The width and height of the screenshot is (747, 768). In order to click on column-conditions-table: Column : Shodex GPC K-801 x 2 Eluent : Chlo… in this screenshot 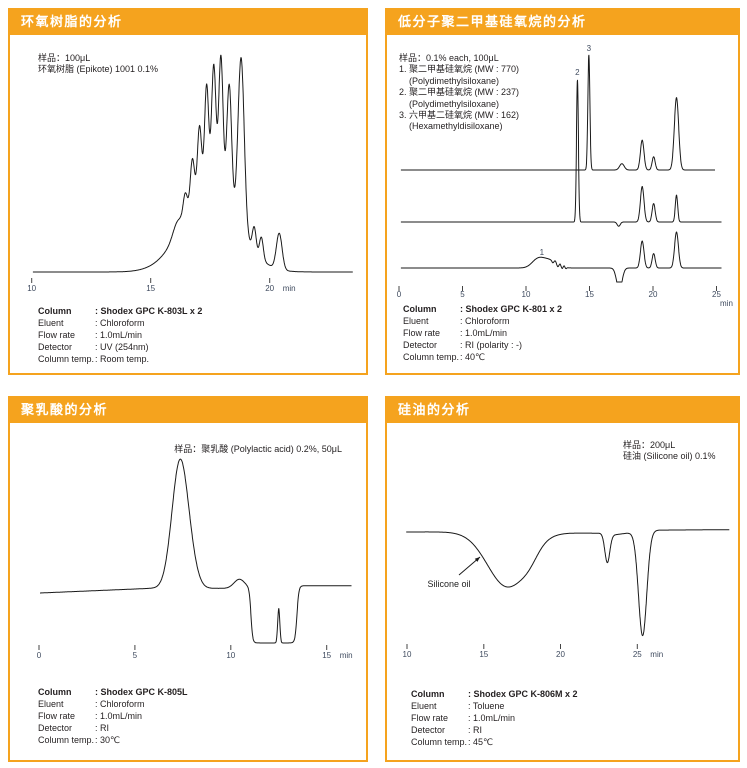, I will do `click(482, 333)`.